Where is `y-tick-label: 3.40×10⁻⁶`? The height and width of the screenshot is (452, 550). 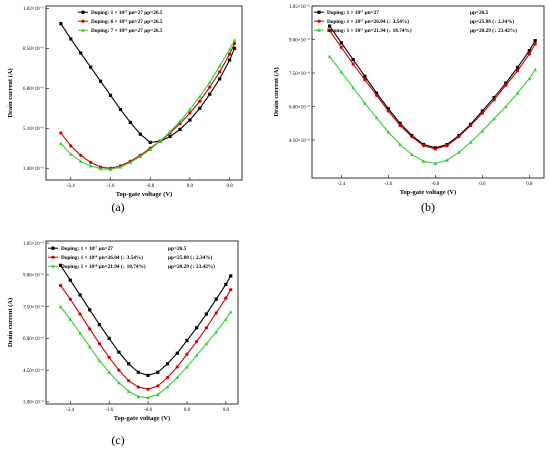
y-tick-label: 3.40×10⁻⁶ is located at coordinates (33, 169).